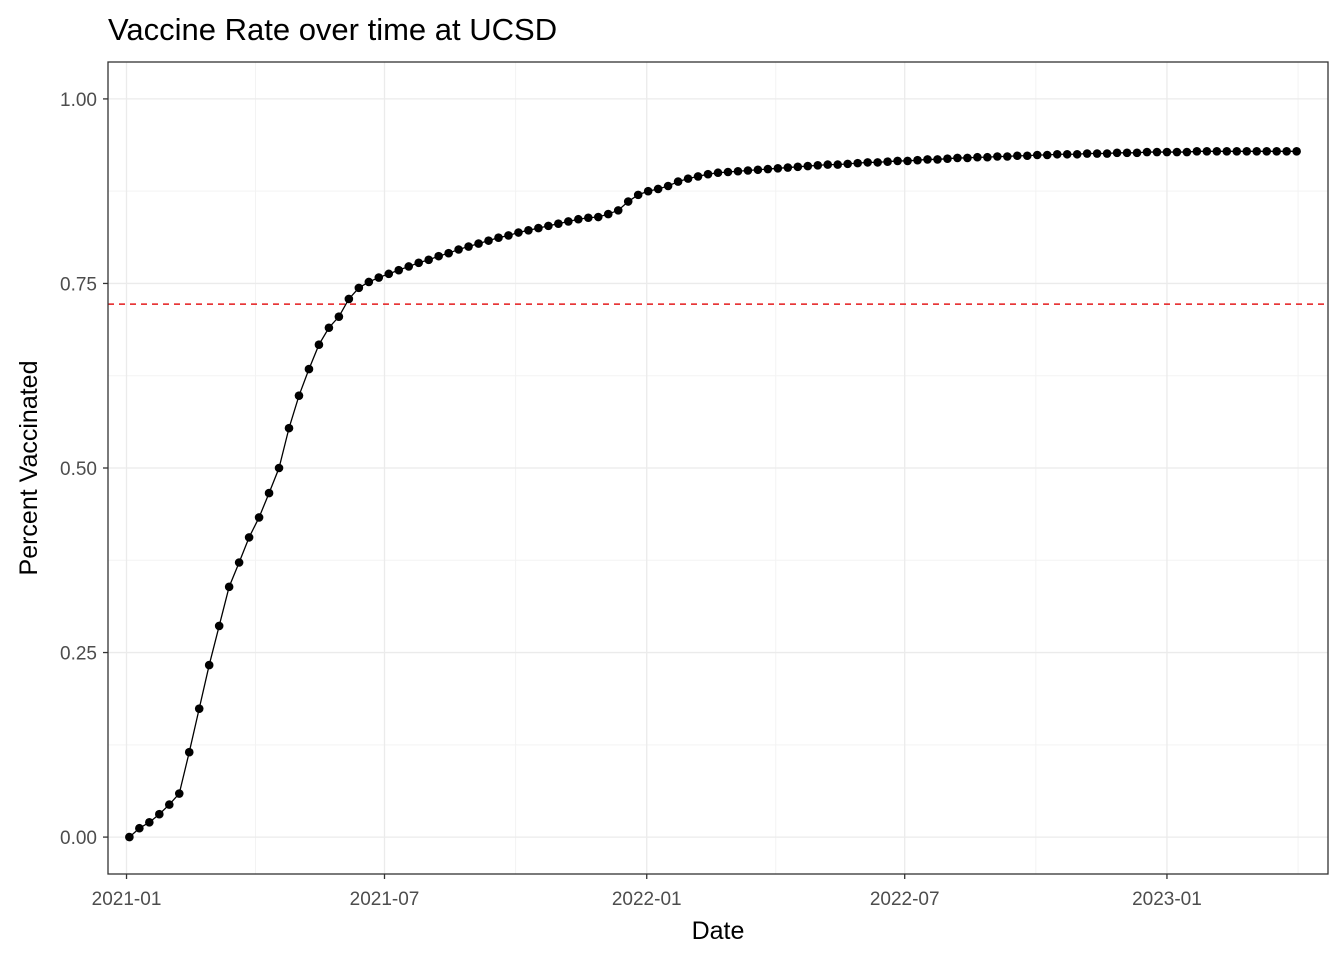 This screenshot has height=960, width=1344. I want to click on chart-title: Vaccine Rate over time at UCSD, so click(332, 29).